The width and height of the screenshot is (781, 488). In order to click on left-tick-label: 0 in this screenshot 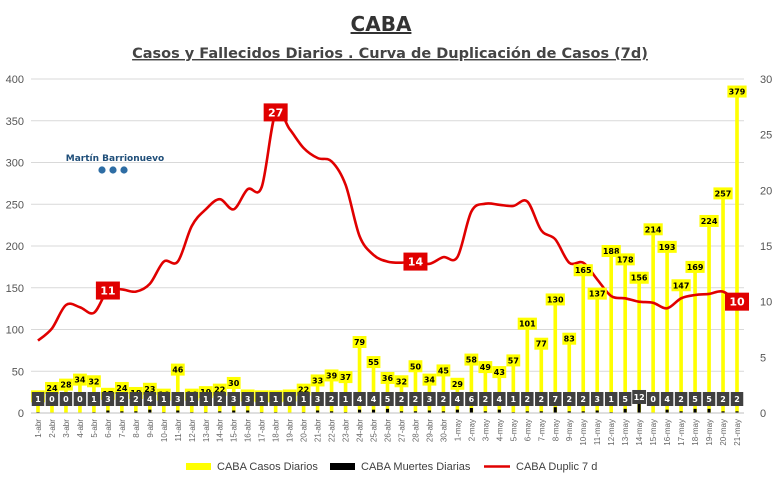, I will do `click(21, 414)`.